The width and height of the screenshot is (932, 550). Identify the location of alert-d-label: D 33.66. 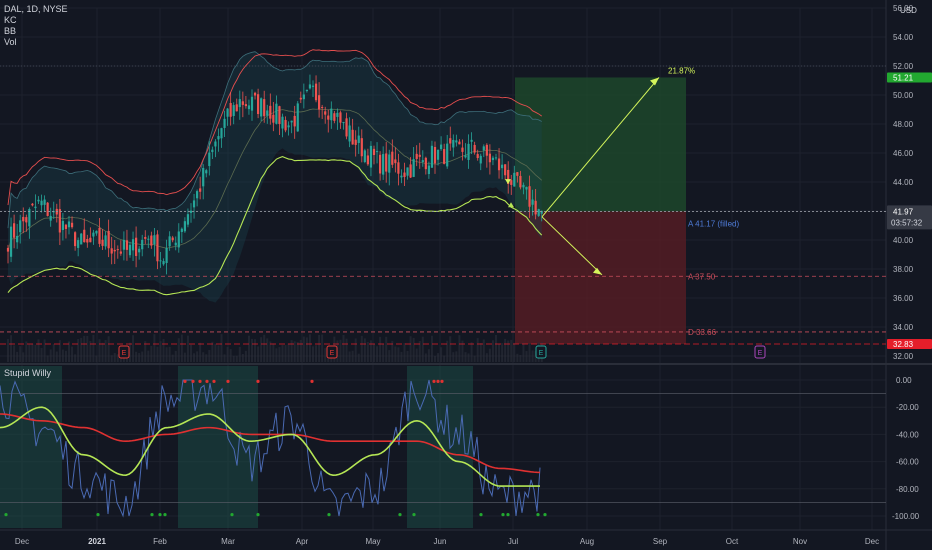
(702, 332).